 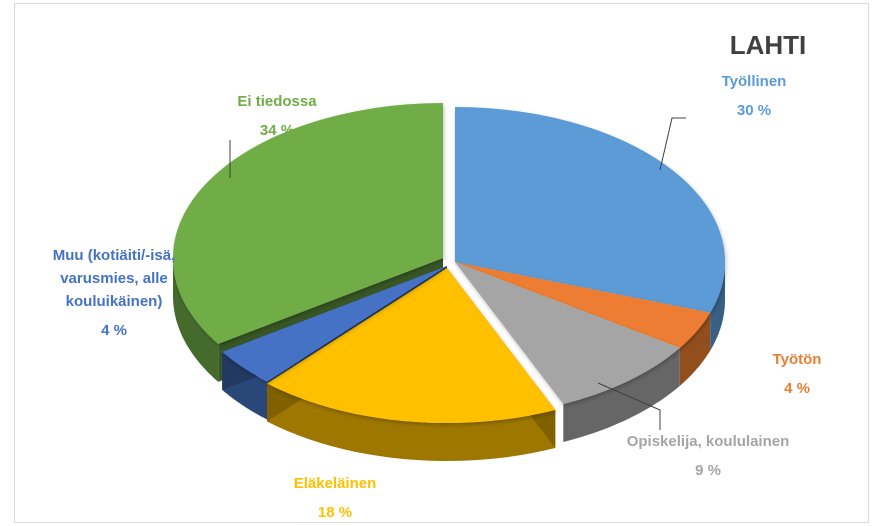 What do you see at coordinates (708, 456) in the screenshot?
I see `slice-label-2: Opiskelija, koululainen 9 %` at bounding box center [708, 456].